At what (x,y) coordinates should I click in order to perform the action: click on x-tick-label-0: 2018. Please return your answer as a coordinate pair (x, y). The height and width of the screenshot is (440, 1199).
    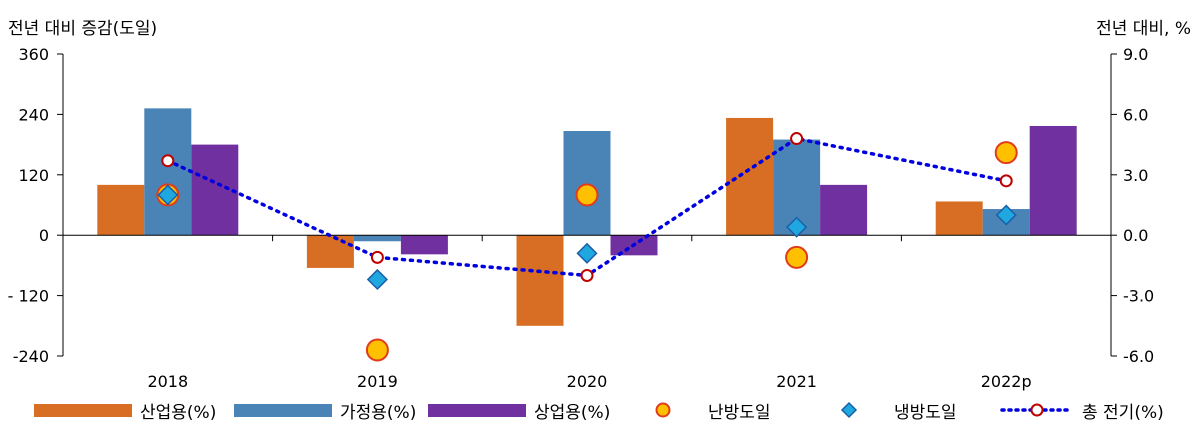
    Looking at the image, I should click on (167, 381).